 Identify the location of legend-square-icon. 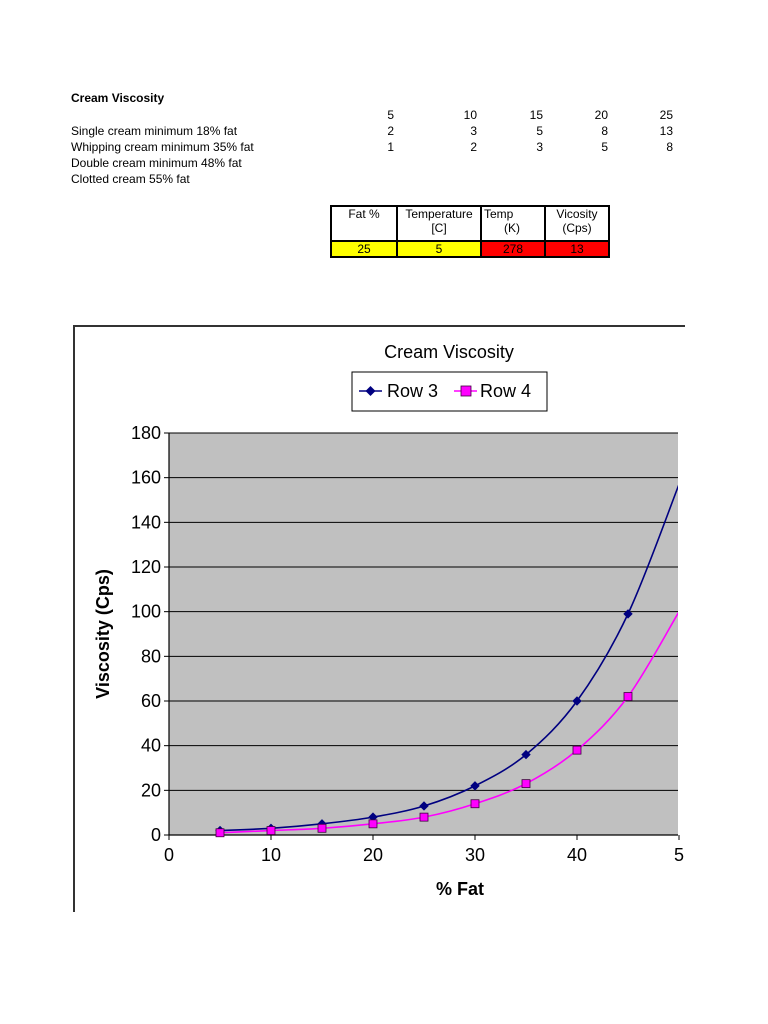
(466, 391).